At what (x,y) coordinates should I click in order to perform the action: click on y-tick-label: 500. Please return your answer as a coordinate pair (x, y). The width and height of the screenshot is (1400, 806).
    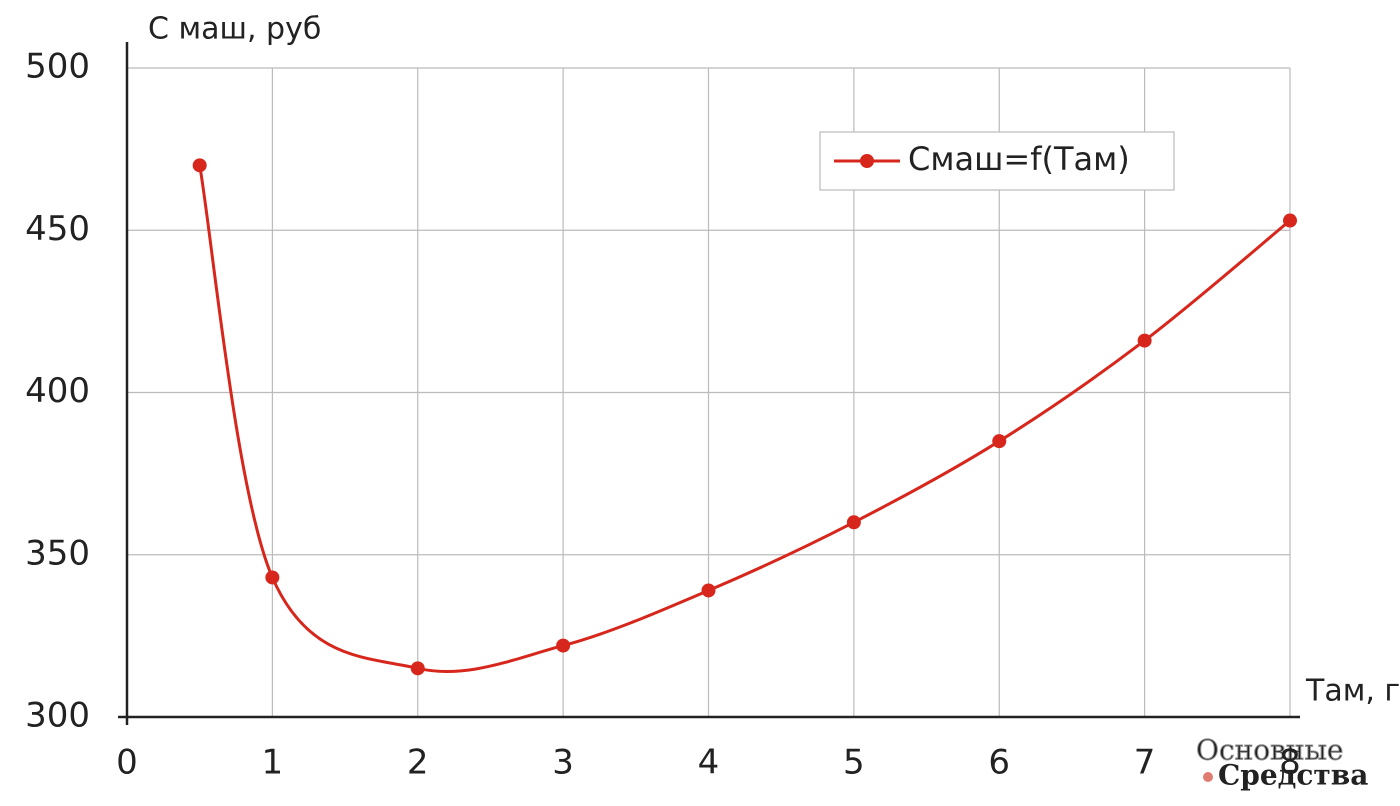
    Looking at the image, I should click on (57, 67).